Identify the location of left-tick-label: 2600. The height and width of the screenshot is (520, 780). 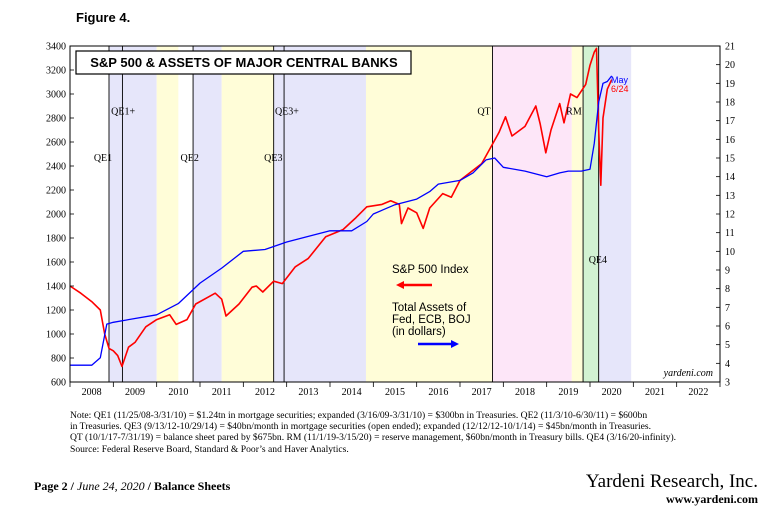
(56, 143).